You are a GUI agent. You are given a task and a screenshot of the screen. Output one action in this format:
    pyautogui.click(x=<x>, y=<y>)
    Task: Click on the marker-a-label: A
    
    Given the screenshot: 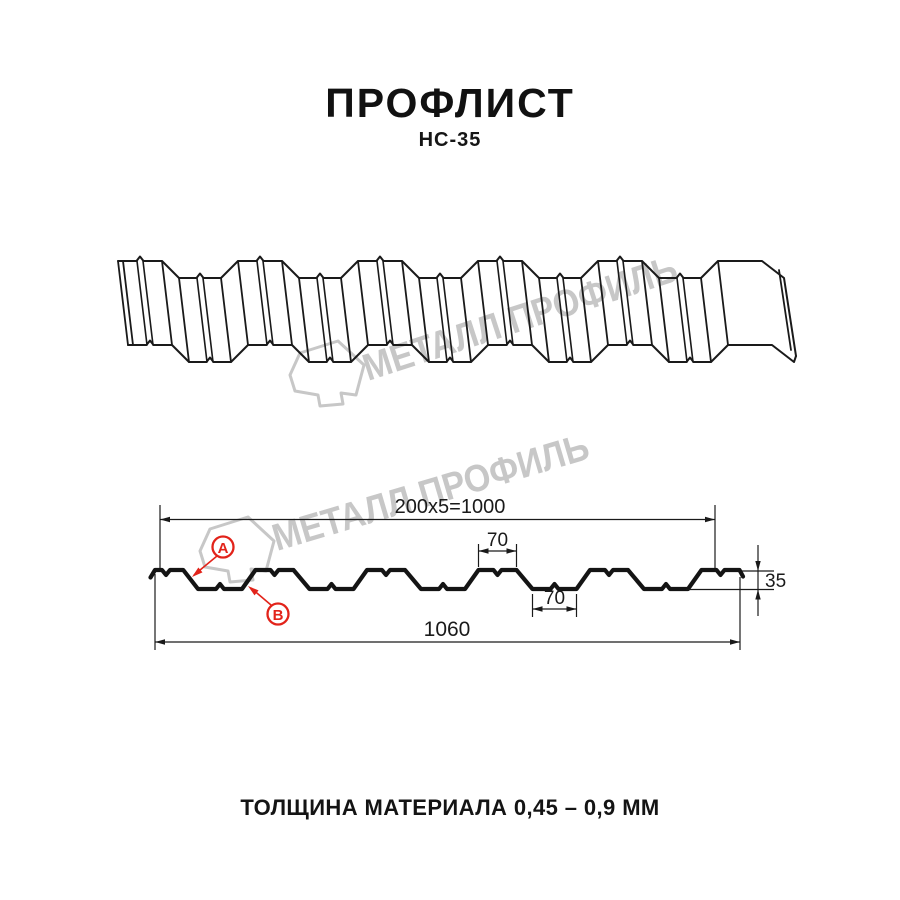 What is the action you would take?
    pyautogui.click(x=223, y=548)
    